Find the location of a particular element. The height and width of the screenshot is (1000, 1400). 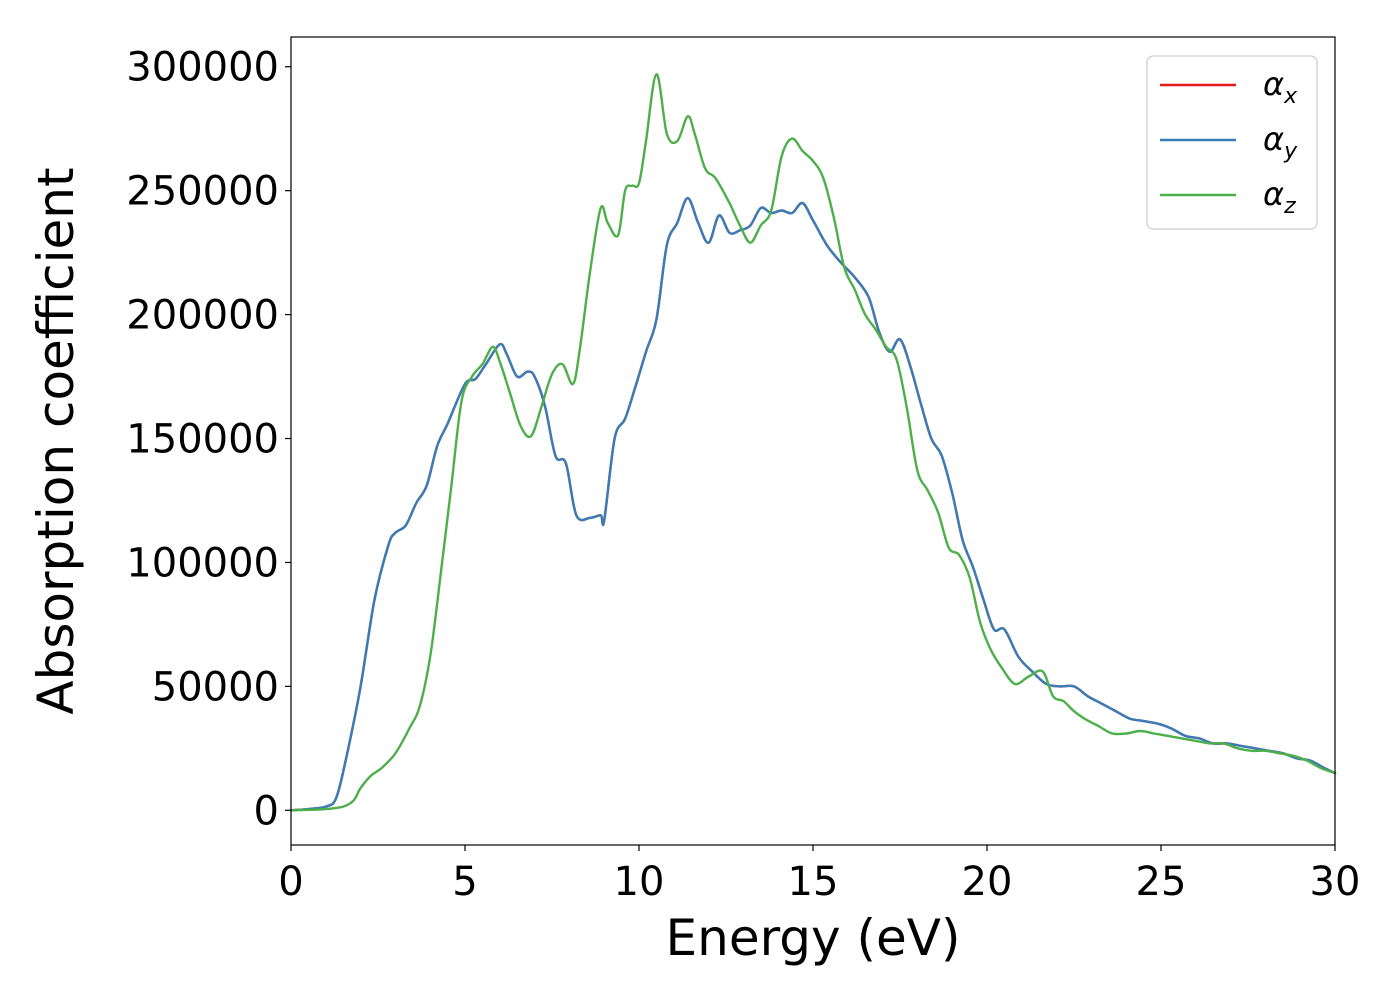

legend-entries: αx αy αz is located at coordinates (1229, 142).